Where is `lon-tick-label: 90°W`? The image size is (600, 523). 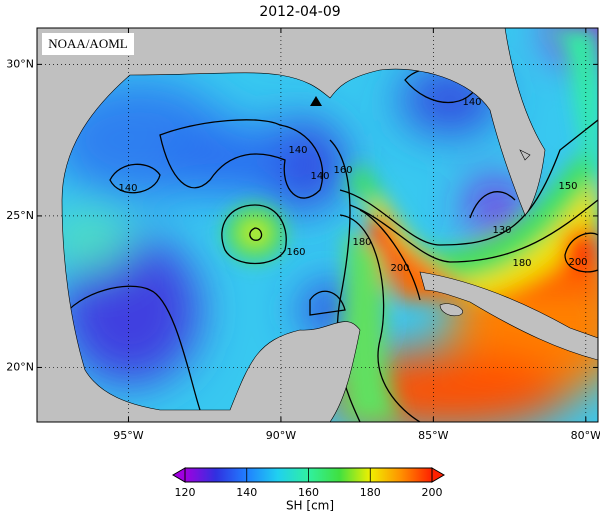
lon-tick-label: 90°W is located at coordinates (281, 435).